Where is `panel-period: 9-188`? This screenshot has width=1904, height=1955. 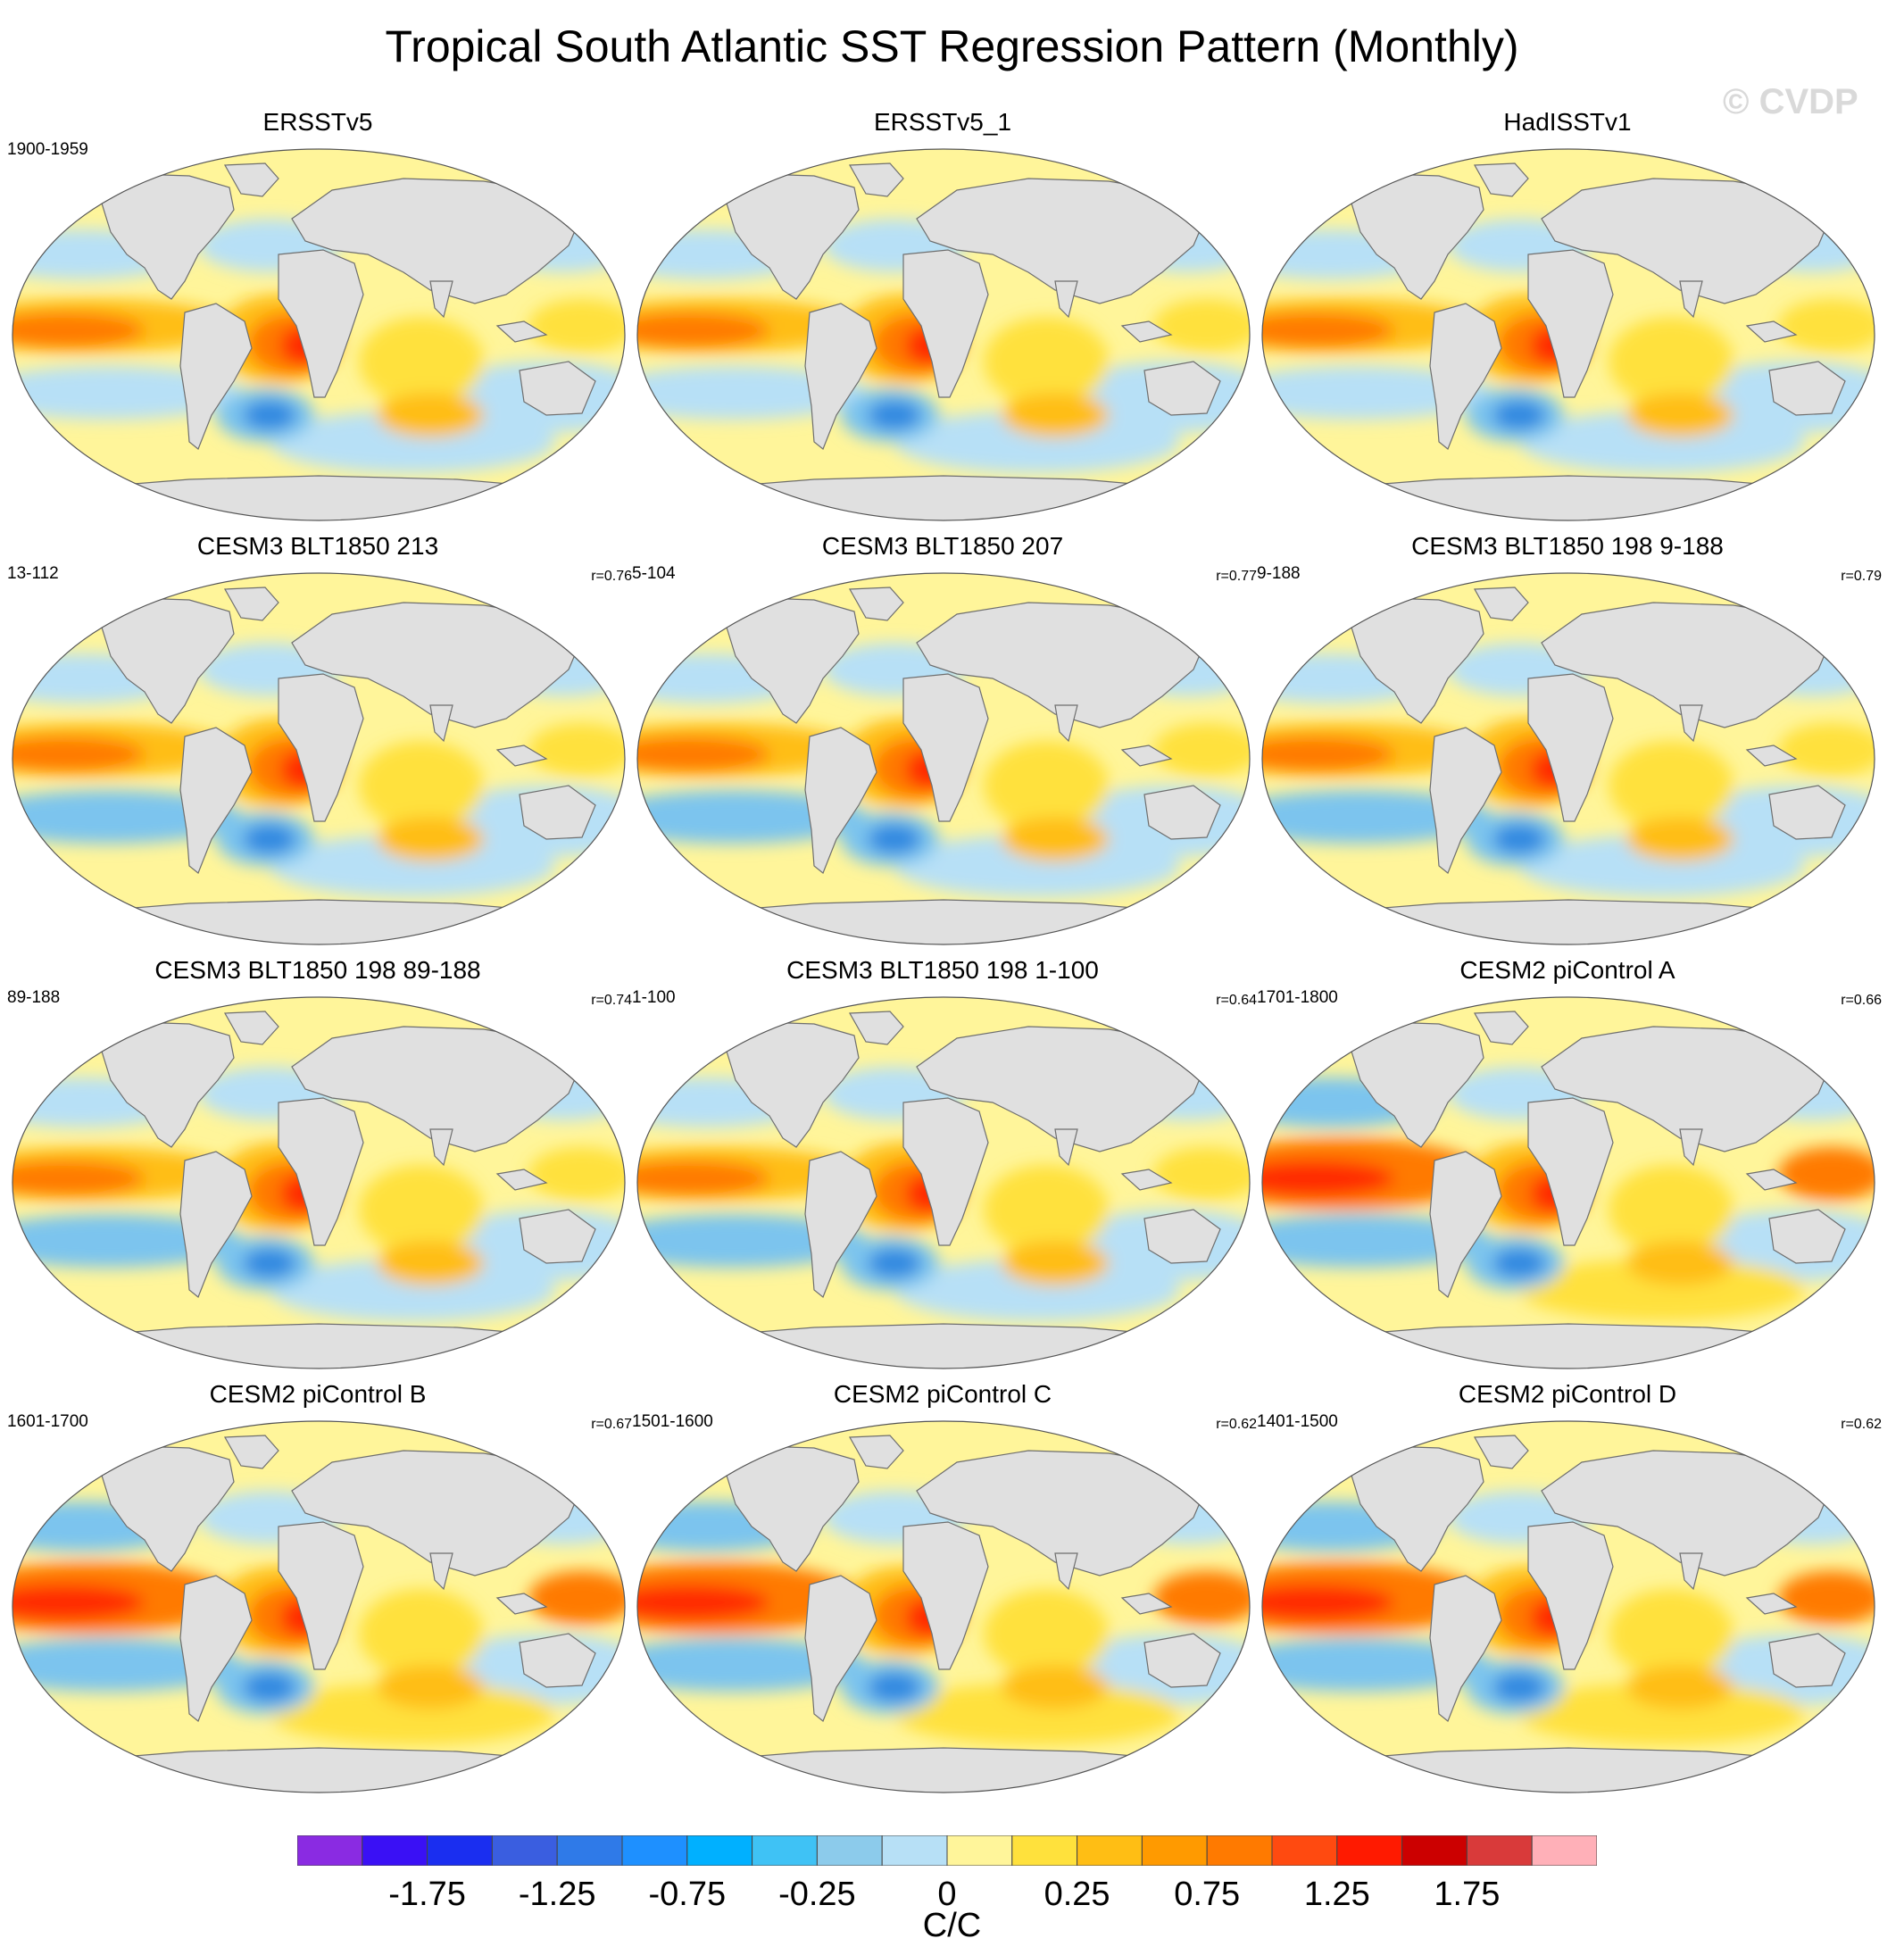 panel-period: 9-188 is located at coordinates (1279, 573).